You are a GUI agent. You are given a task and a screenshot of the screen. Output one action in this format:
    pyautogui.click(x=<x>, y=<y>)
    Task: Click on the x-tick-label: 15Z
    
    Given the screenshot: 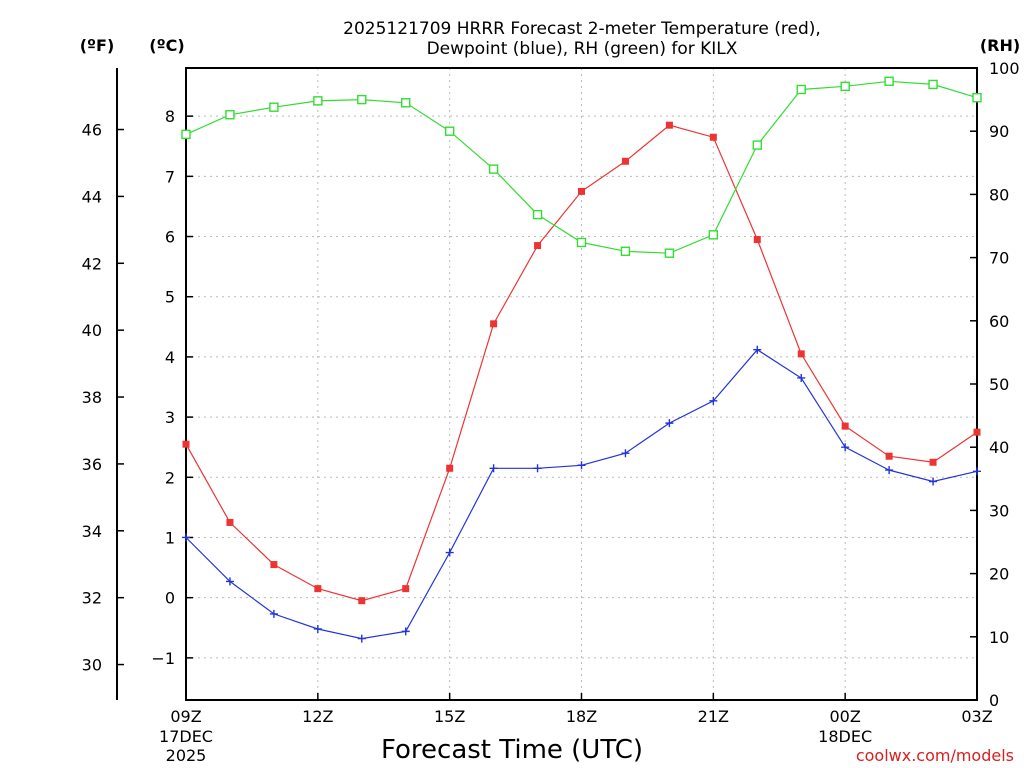 What is the action you would take?
    pyautogui.click(x=449, y=716)
    